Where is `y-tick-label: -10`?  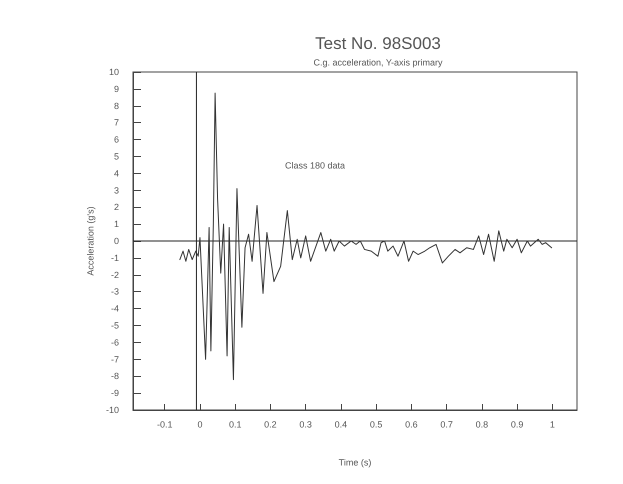 y-tick-label: -10 is located at coordinates (112, 410).